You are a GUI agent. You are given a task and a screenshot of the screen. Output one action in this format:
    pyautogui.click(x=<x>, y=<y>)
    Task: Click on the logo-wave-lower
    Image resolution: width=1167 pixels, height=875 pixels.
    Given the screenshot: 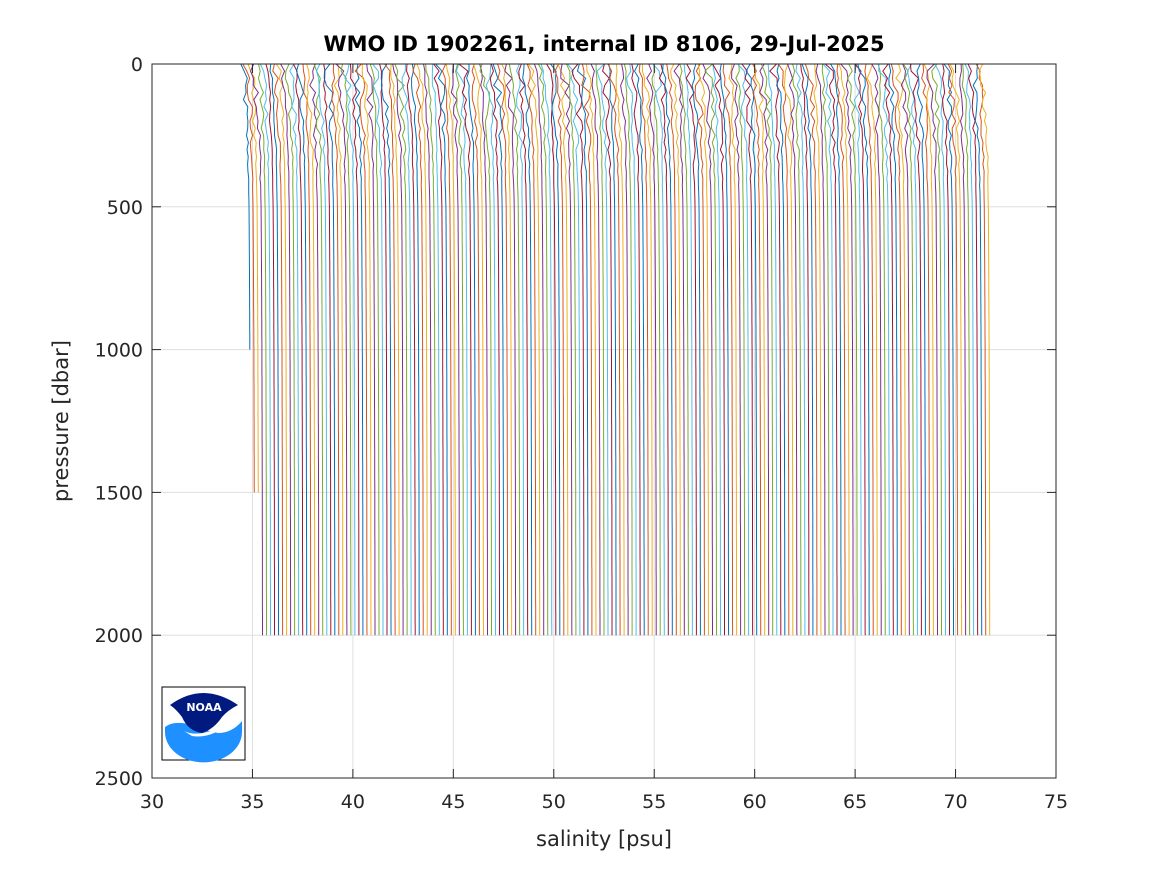 What is the action you would take?
    pyautogui.click(x=203, y=742)
    